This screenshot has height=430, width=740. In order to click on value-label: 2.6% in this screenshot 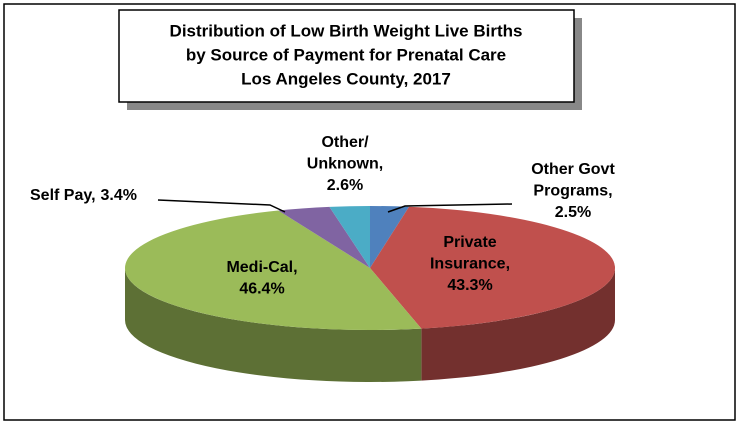, I will do `click(345, 185)`.